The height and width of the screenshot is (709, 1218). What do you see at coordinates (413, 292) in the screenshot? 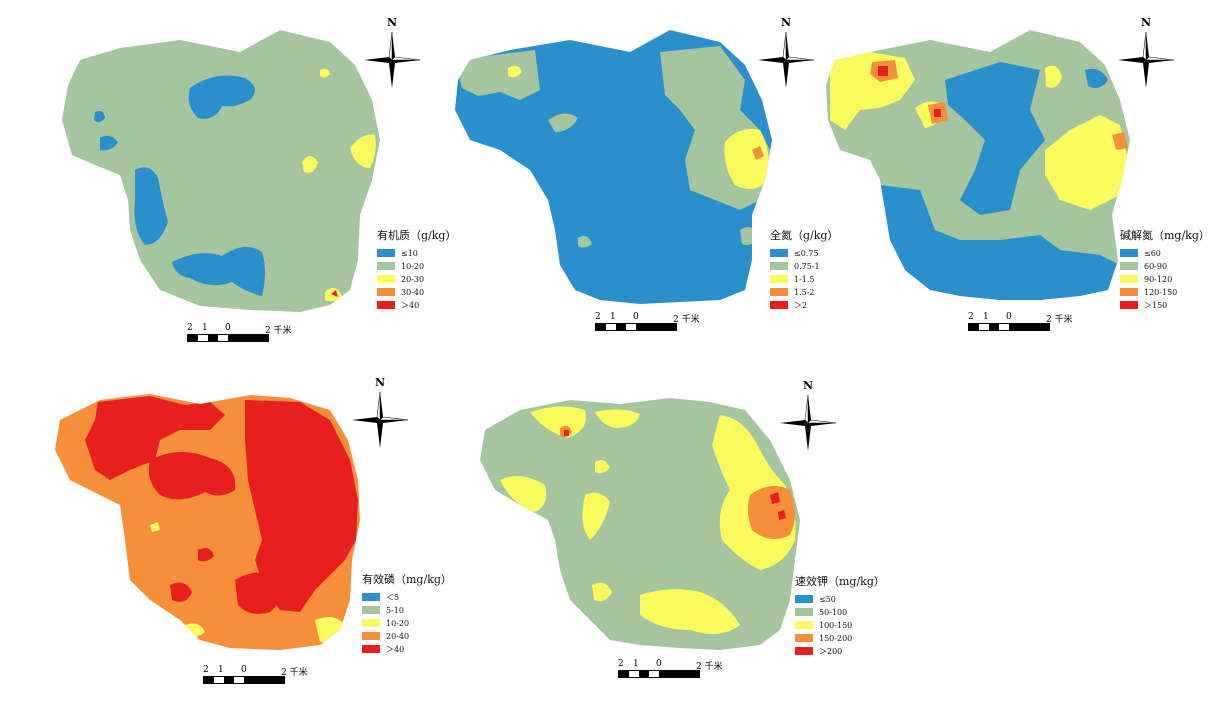
I see `legend-label: 30-40` at bounding box center [413, 292].